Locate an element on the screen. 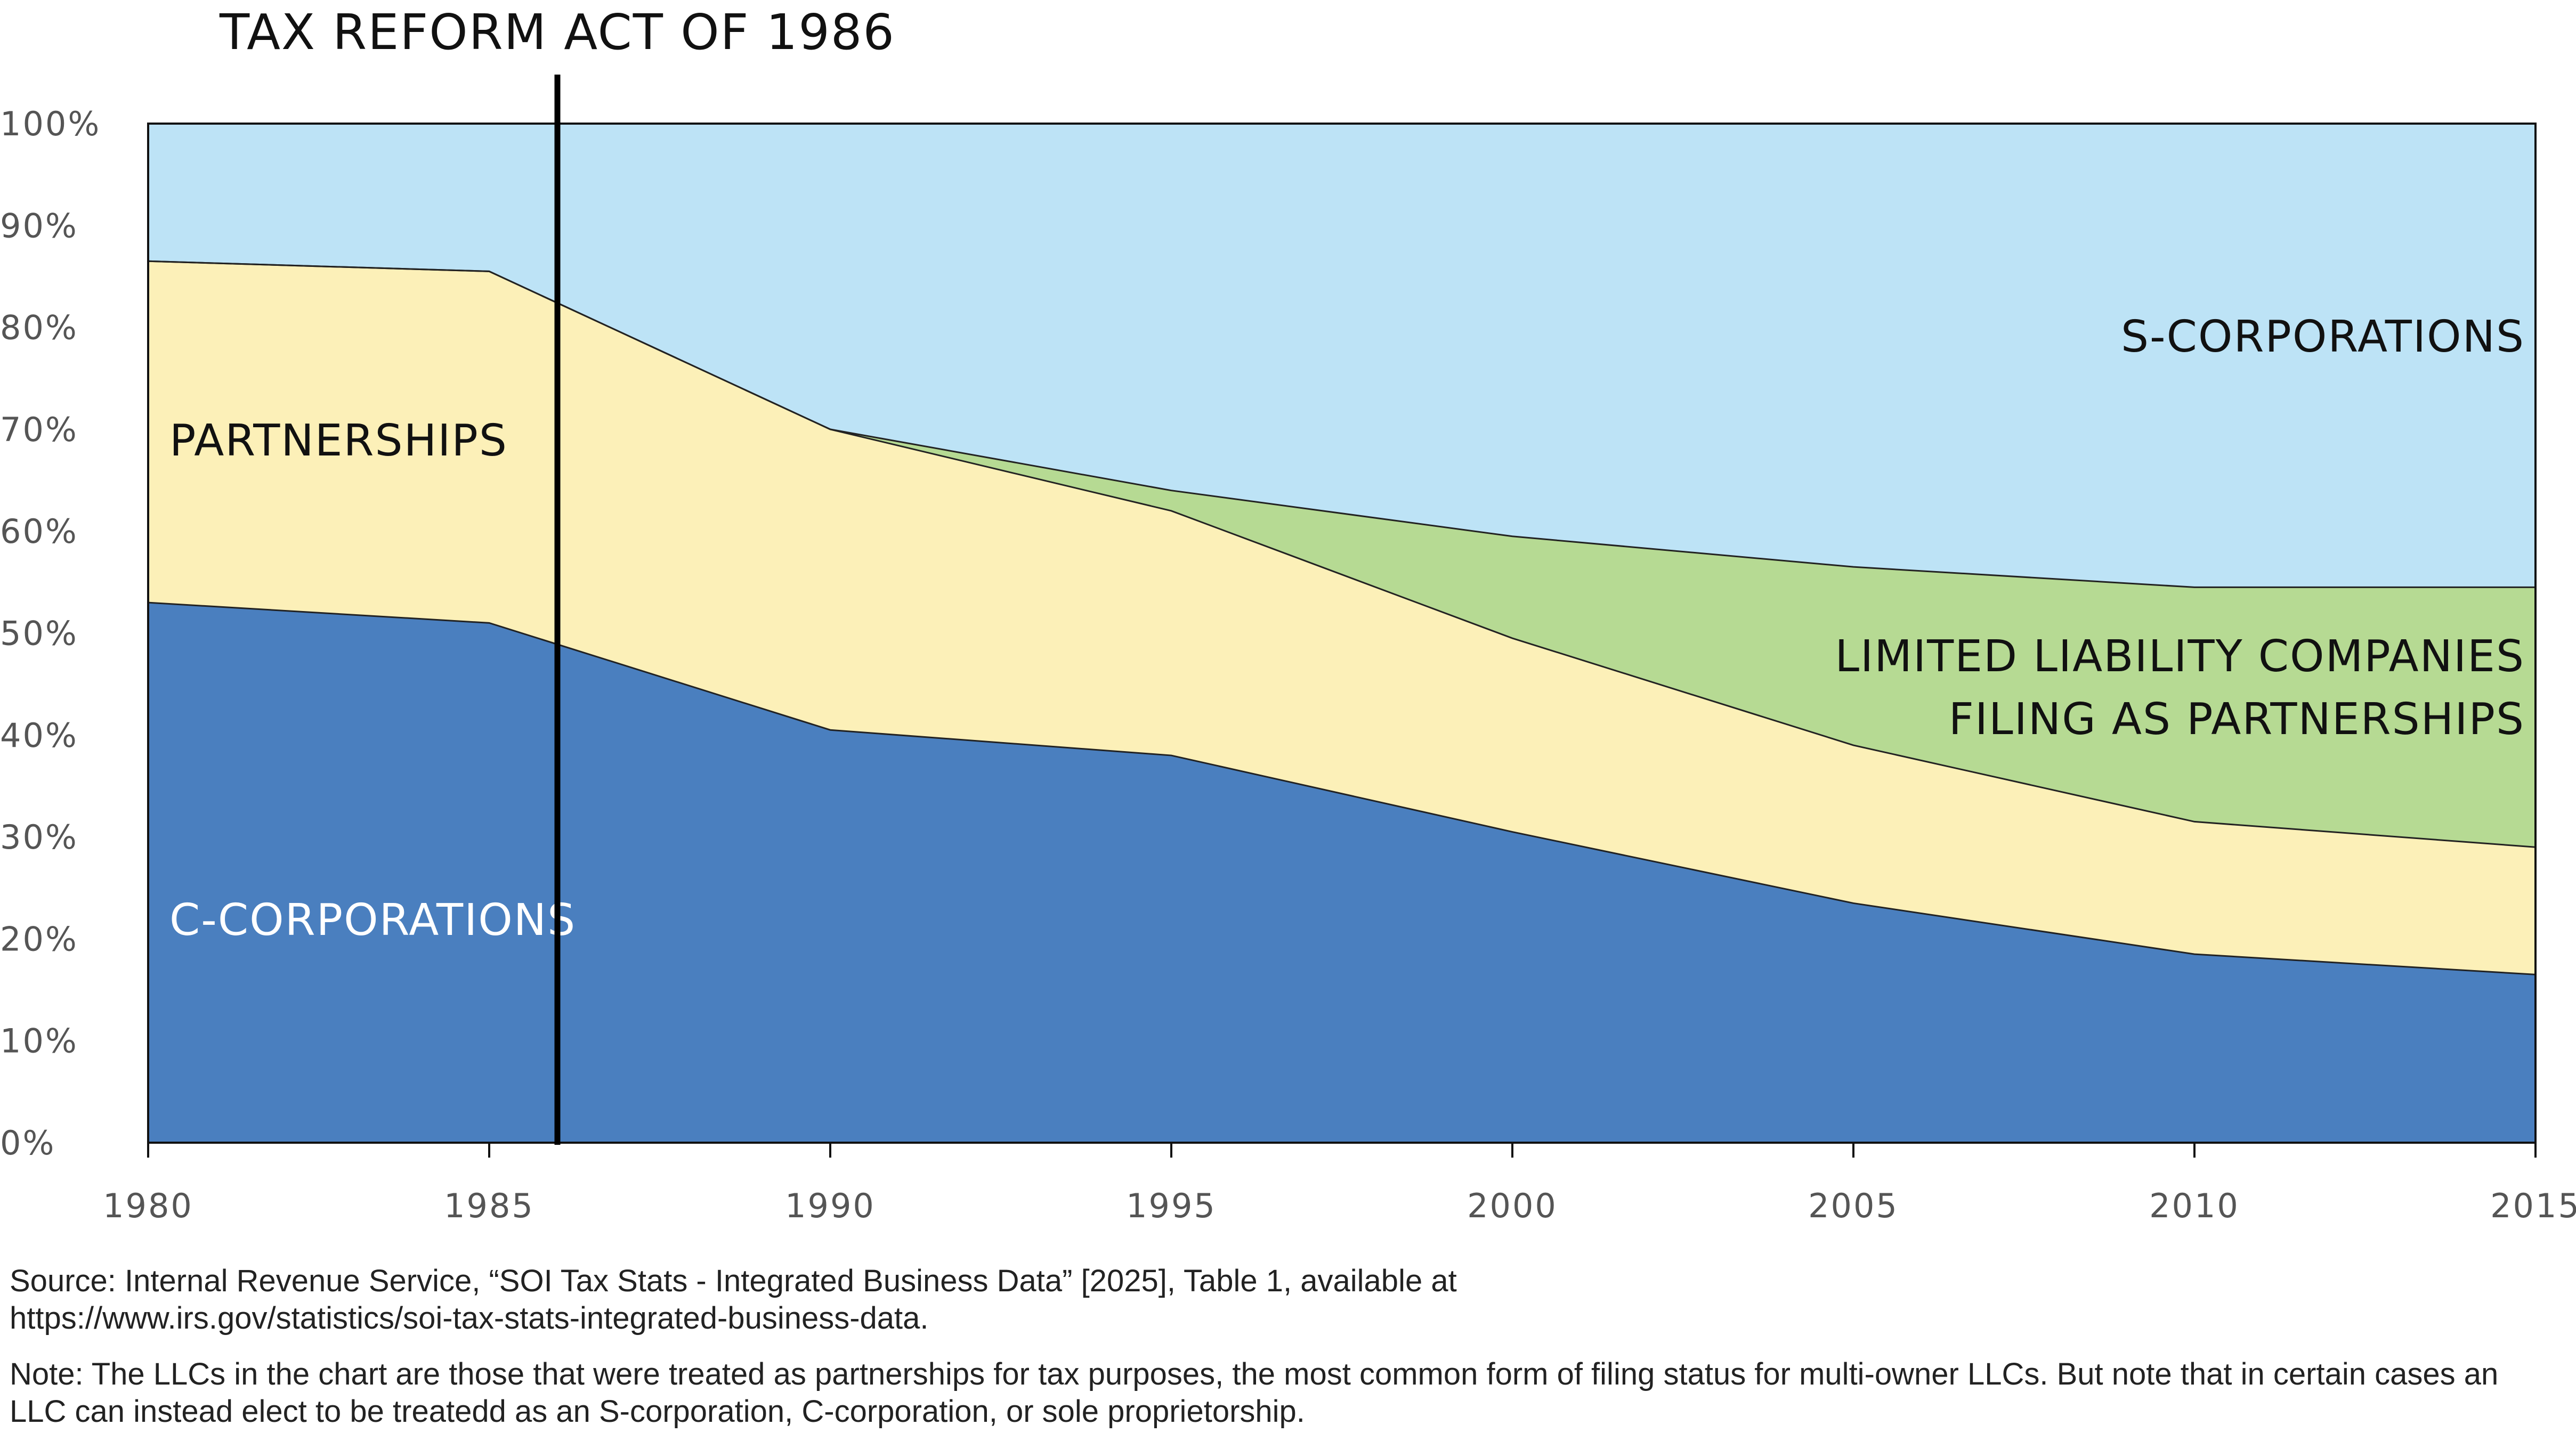 This screenshot has width=2576, height=1449. x-tick-label: 2010 is located at coordinates (2194, 1205).